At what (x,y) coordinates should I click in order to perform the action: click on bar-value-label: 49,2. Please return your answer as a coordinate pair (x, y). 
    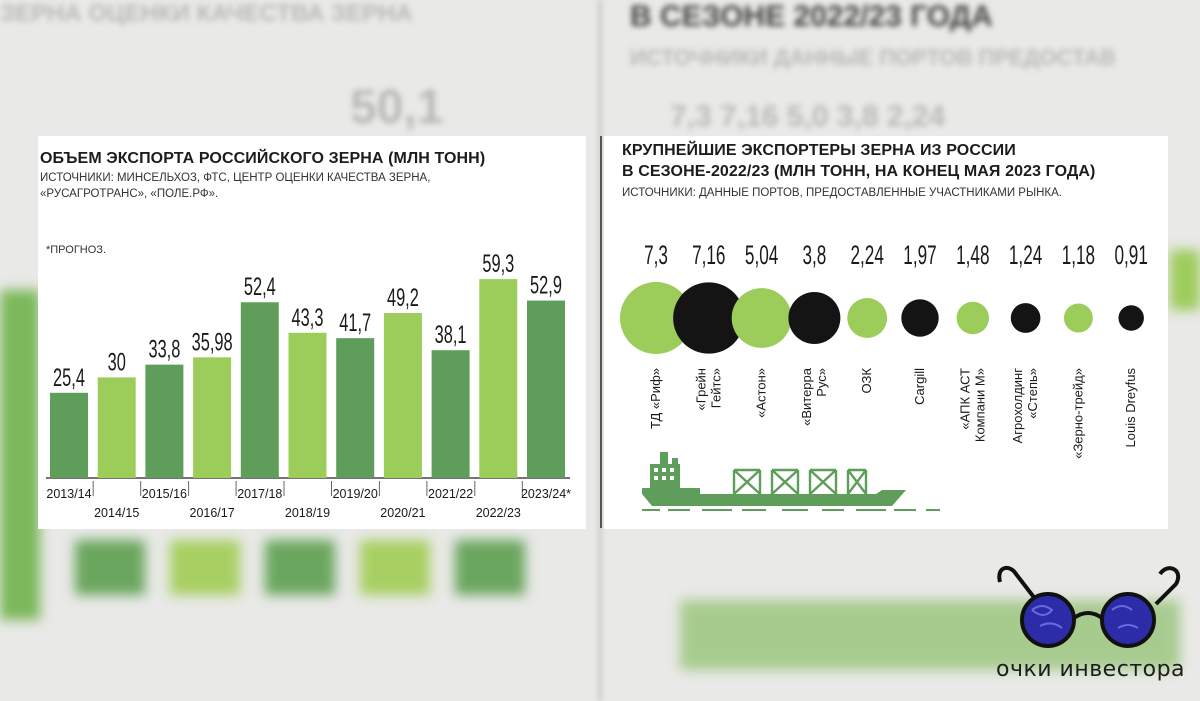
    Looking at the image, I should click on (403, 298).